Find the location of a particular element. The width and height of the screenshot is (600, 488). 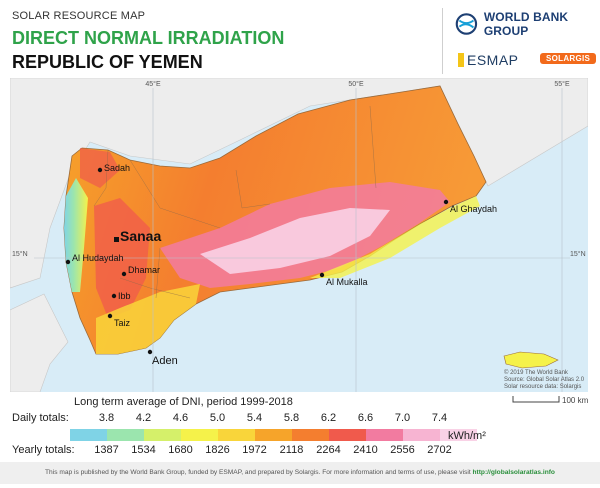

credit-line-2: Source: Global Solar Atlas 2.0 is located at coordinates (544, 380).